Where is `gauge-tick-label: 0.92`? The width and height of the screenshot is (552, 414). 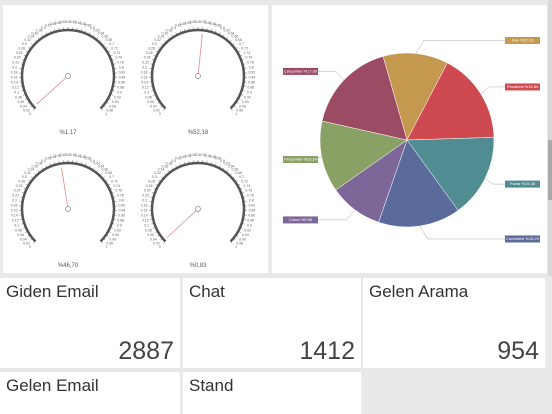 gauge-tick-label: 0.92 is located at coordinates (247, 230).